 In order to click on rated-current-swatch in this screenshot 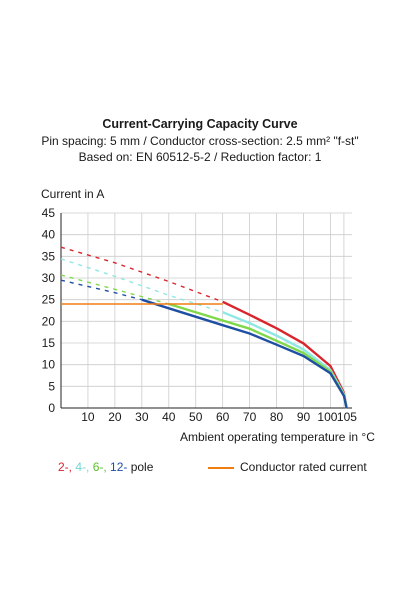, I will do `click(221, 467)`.